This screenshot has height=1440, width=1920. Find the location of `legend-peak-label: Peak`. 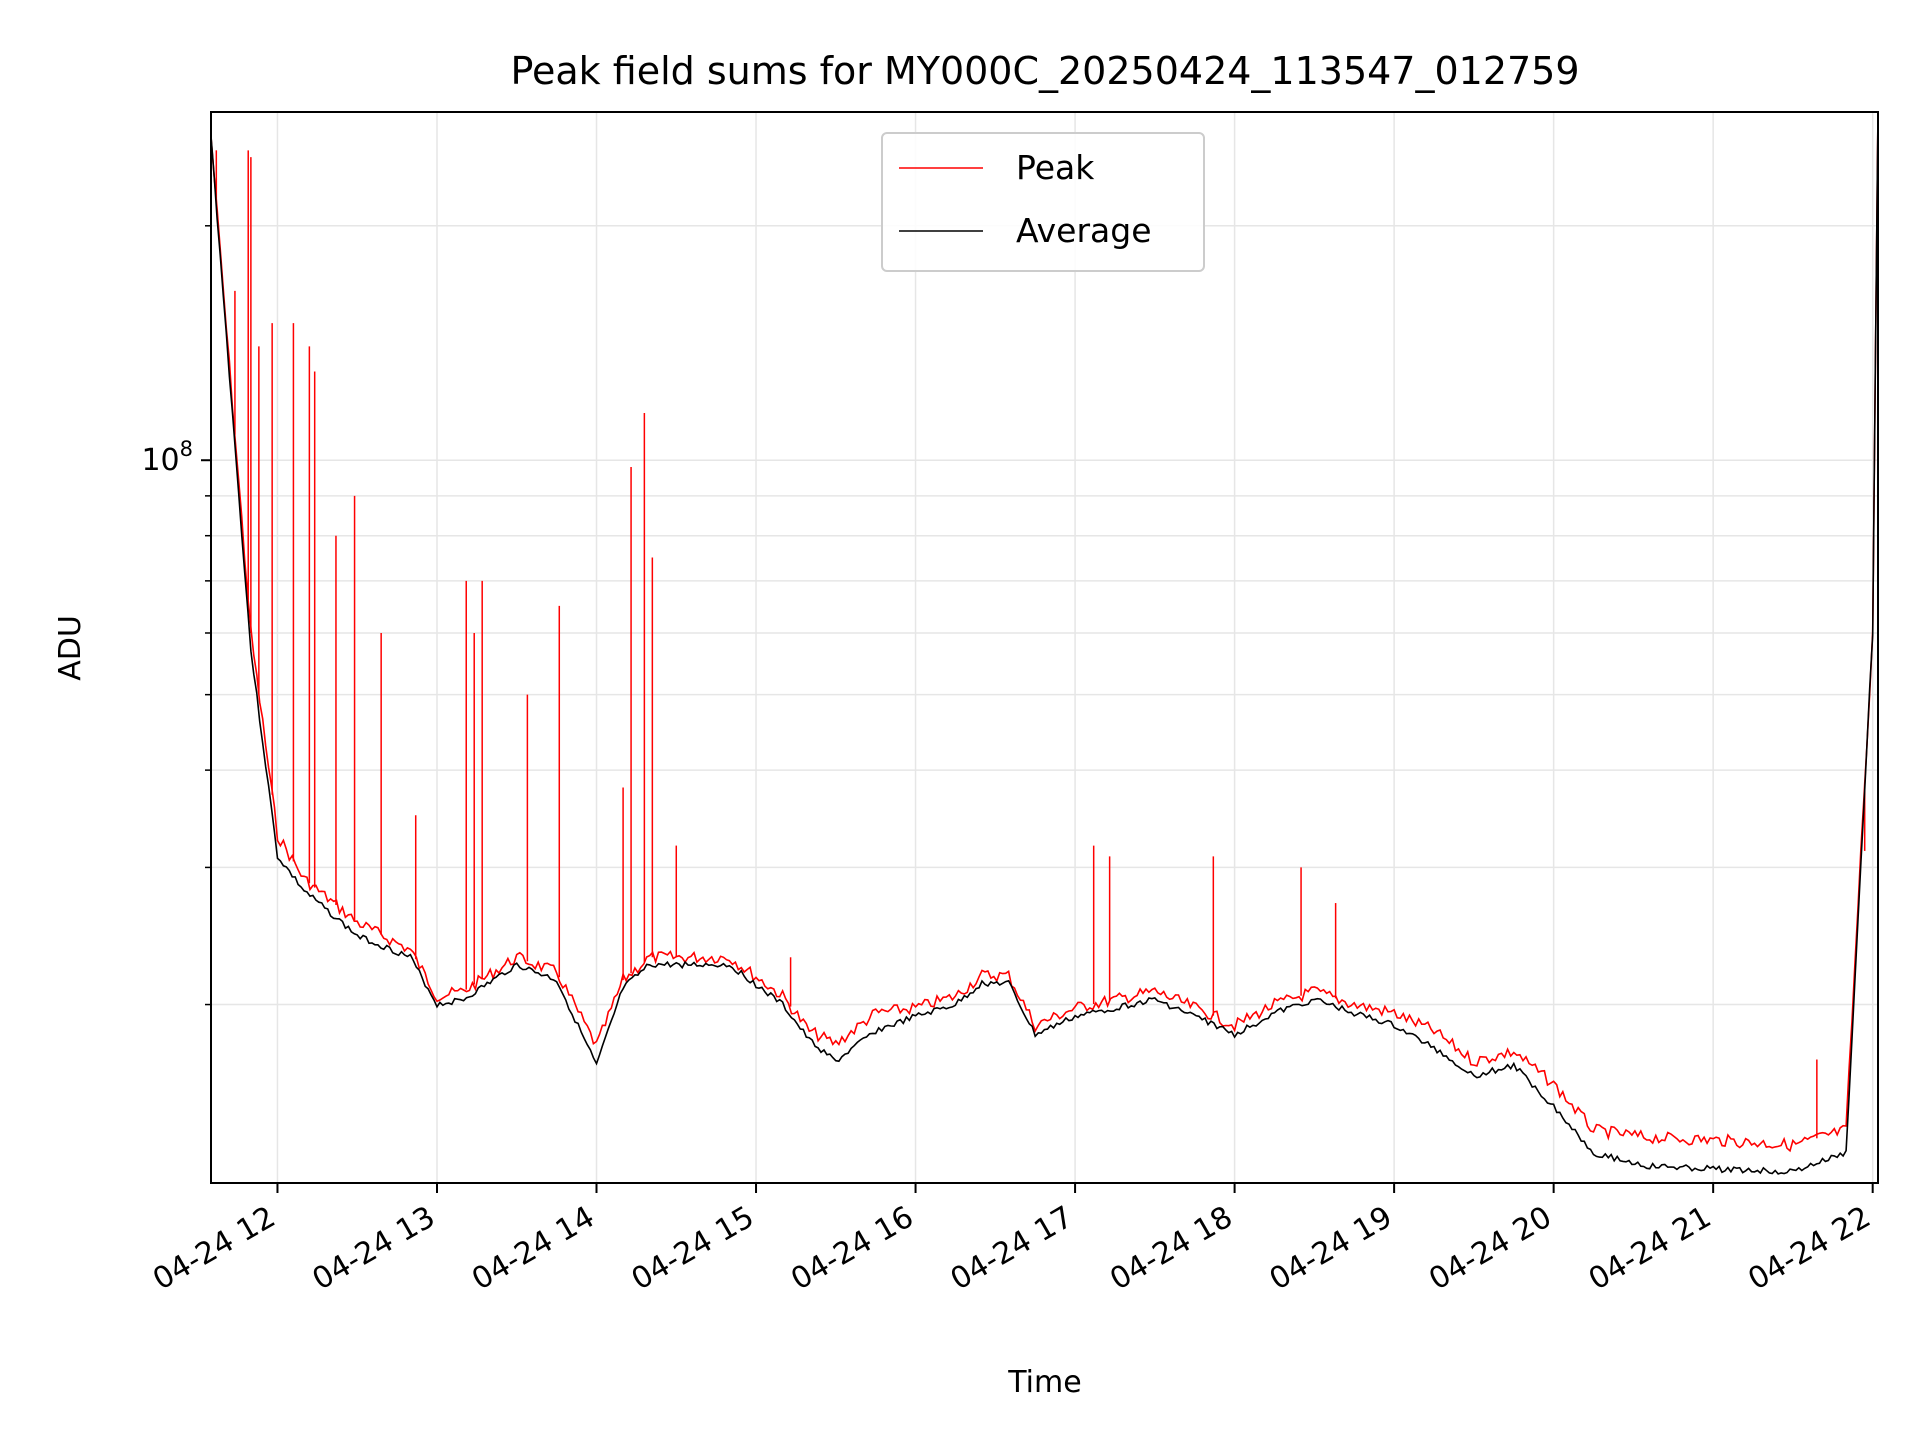

legend-peak-label: Peak is located at coordinates (1055, 167).